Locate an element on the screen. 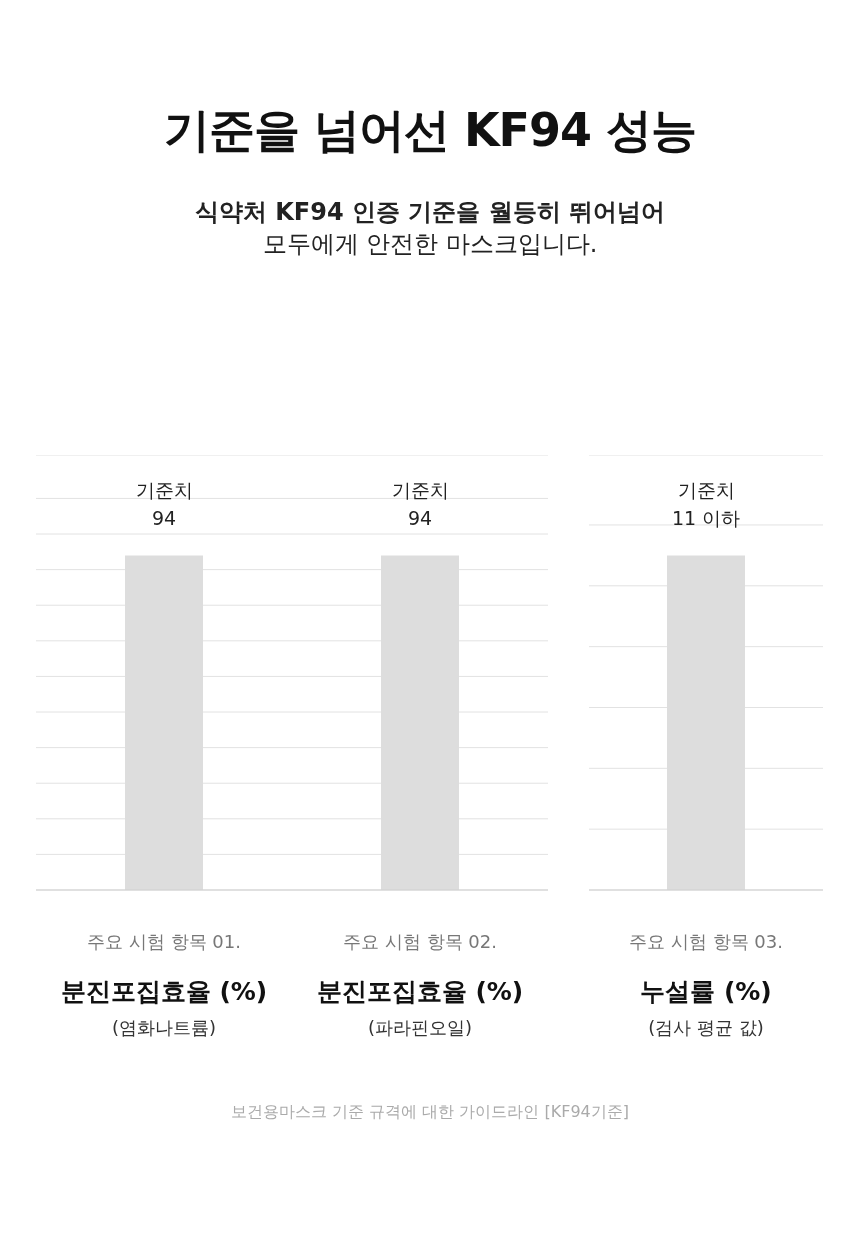  chart-title: 기준을 넘어선 KF94 성능 is located at coordinates (430, 130).